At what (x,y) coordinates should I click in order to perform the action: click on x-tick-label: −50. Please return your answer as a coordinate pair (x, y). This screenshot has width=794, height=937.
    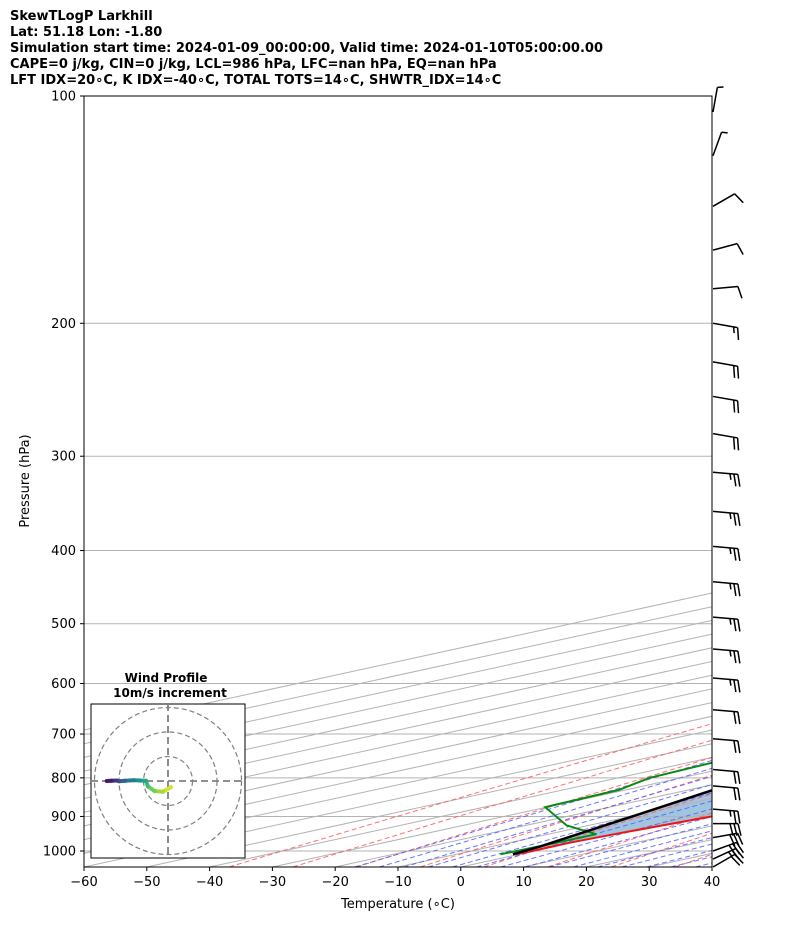
    Looking at the image, I should click on (146, 882).